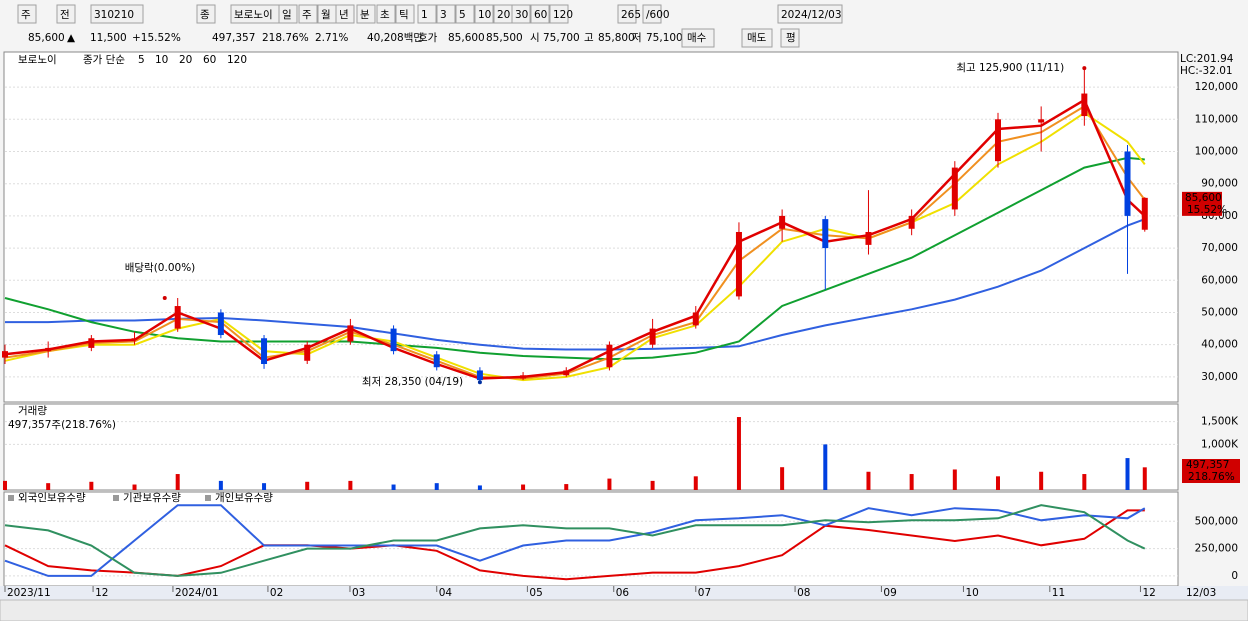 The width and height of the screenshot is (1248, 621). I want to click on x-tick-label: 2023/11, so click(29, 593).